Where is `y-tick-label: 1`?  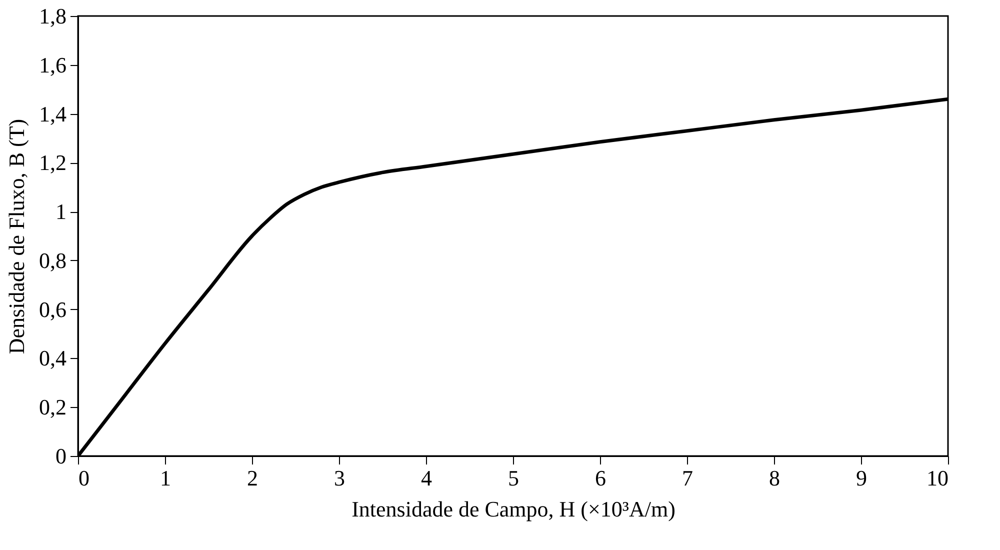
y-tick-label: 1 is located at coordinates (61, 211).